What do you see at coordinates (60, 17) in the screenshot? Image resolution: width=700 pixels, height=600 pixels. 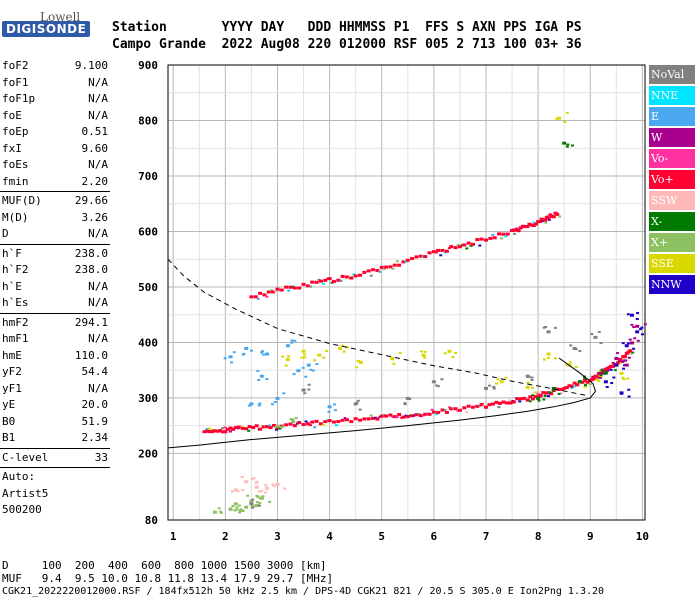 I see `logo-lowell: Lowell` at bounding box center [60, 17].